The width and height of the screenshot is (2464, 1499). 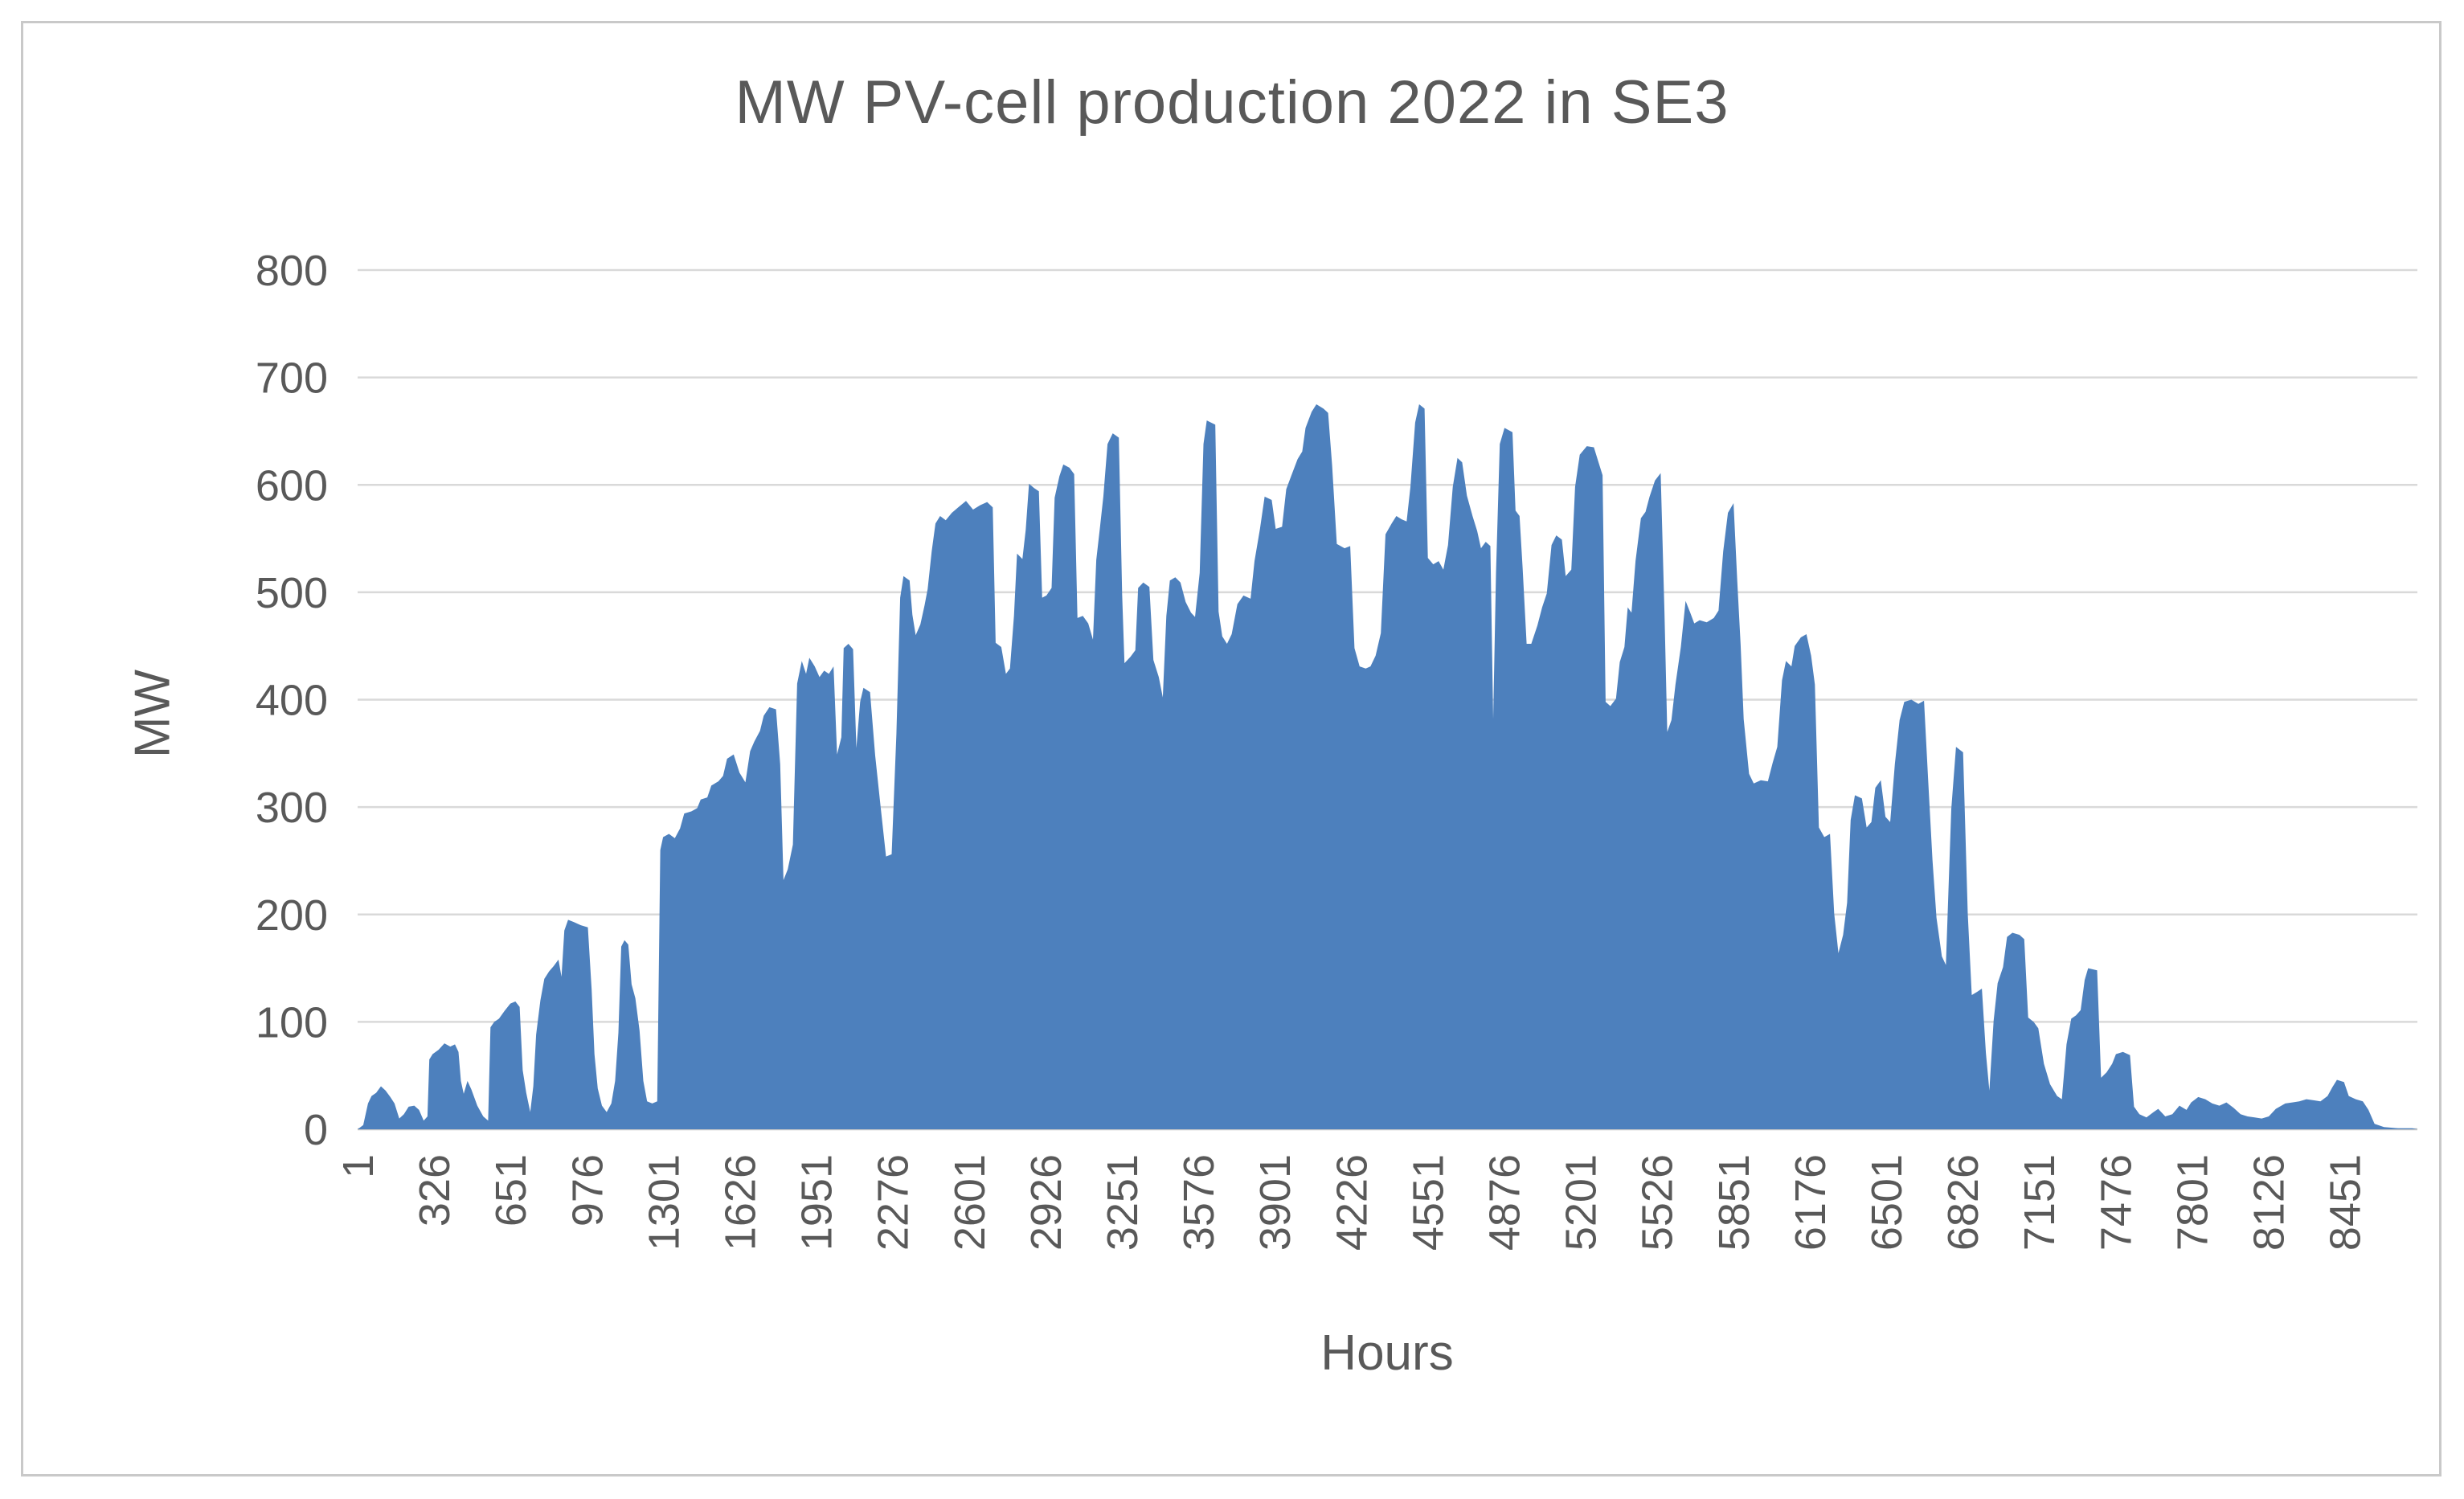 I want to click on y-tick-label-200: 200, so click(x=292, y=915).